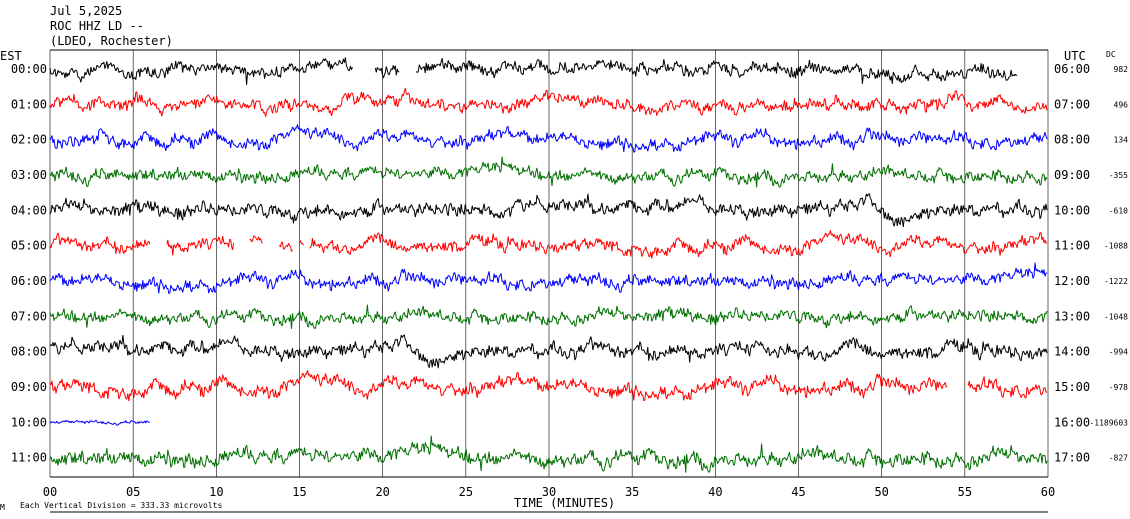 The image size is (1130, 519). I want to click on utc-label-0700: 07:00, so click(1072, 104).